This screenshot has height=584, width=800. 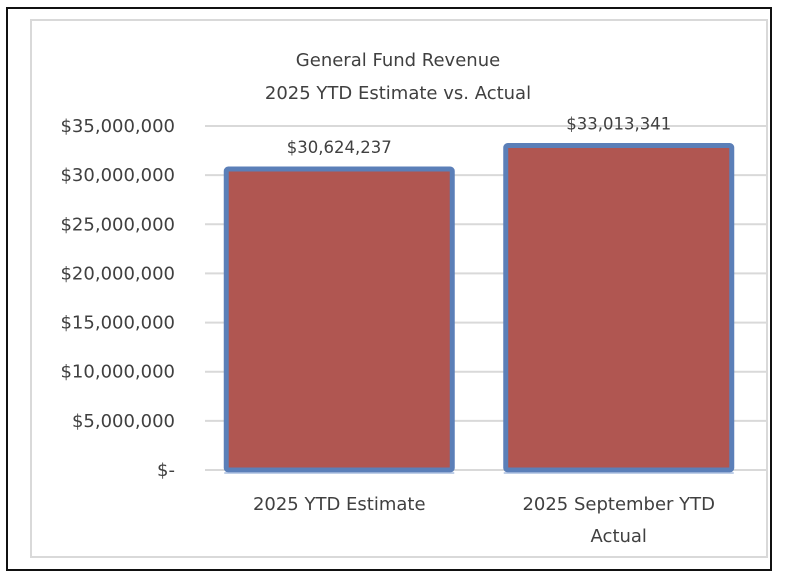 I want to click on data-label: $30,624,237, so click(x=339, y=147).